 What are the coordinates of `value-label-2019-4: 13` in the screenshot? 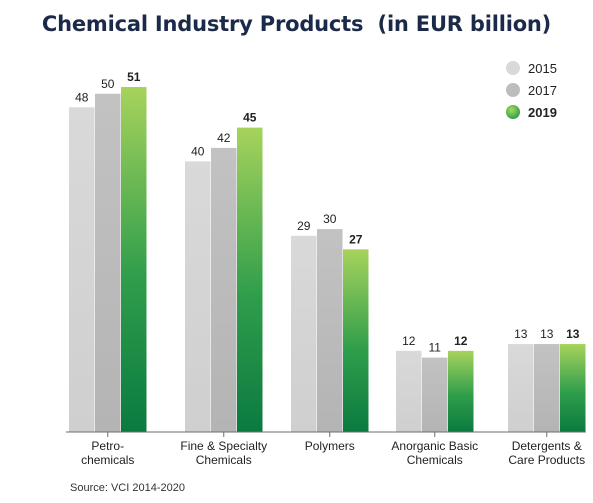 It's located at (573, 334).